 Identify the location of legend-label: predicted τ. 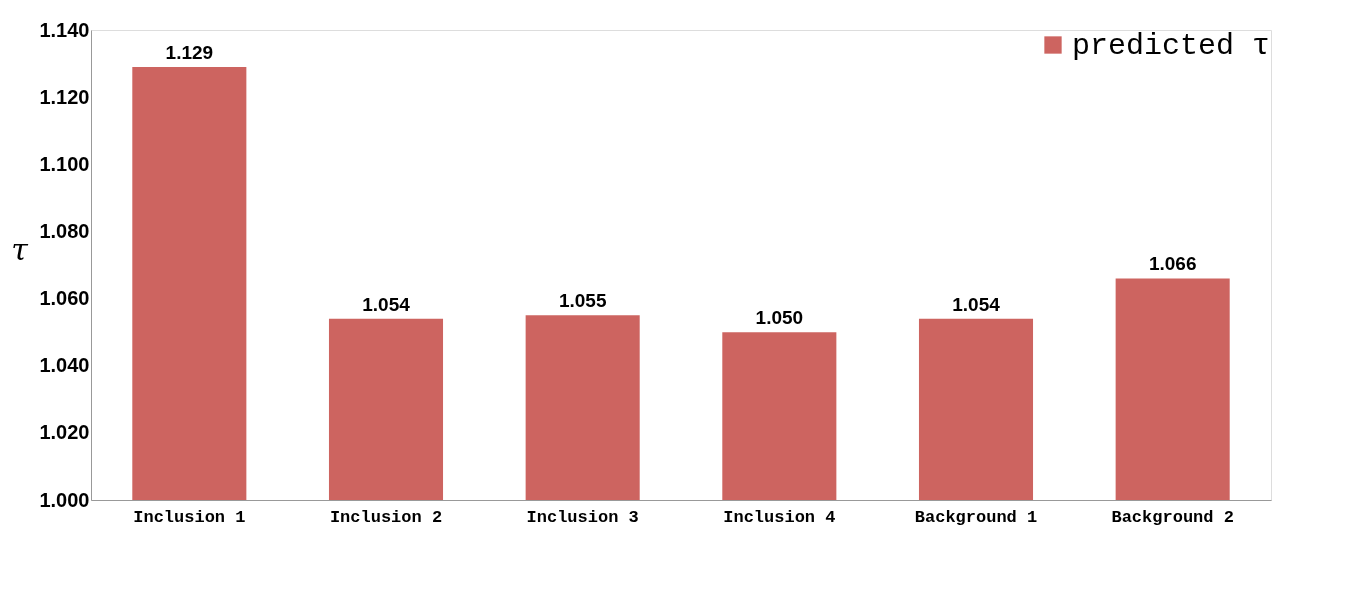
(1171, 46).